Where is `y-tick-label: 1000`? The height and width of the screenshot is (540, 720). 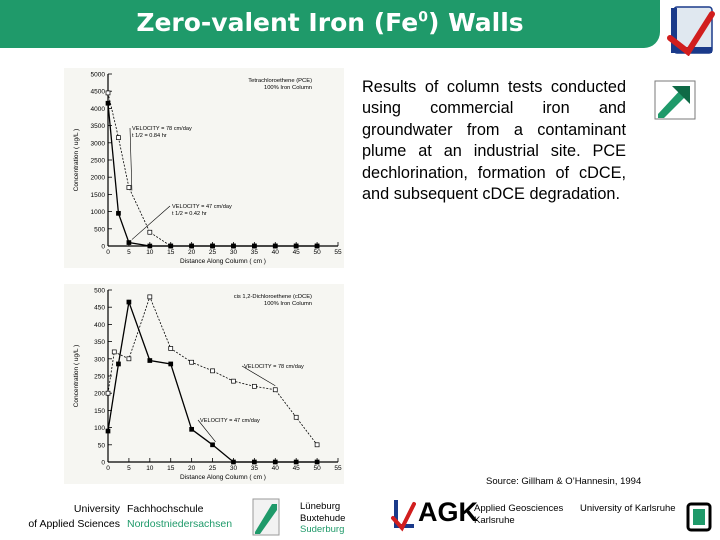
y-tick-label: 1000 is located at coordinates (98, 212).